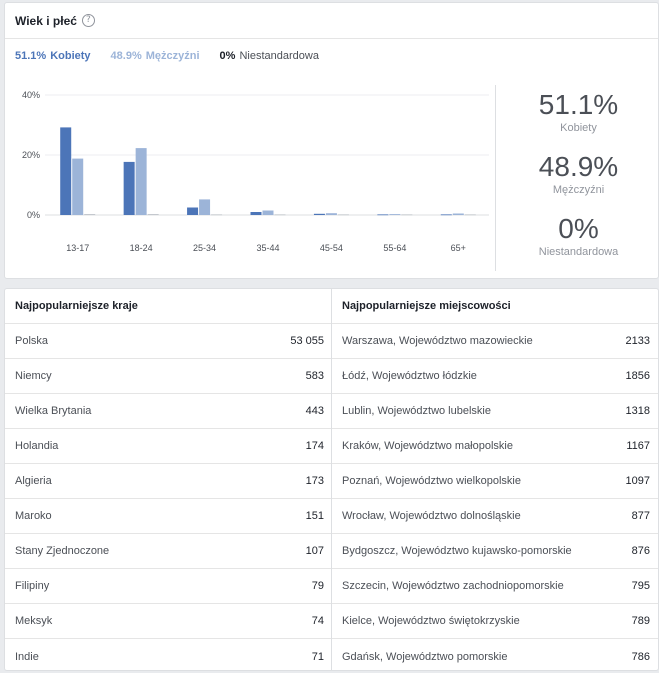  I want to click on city-value: 789, so click(640, 621).